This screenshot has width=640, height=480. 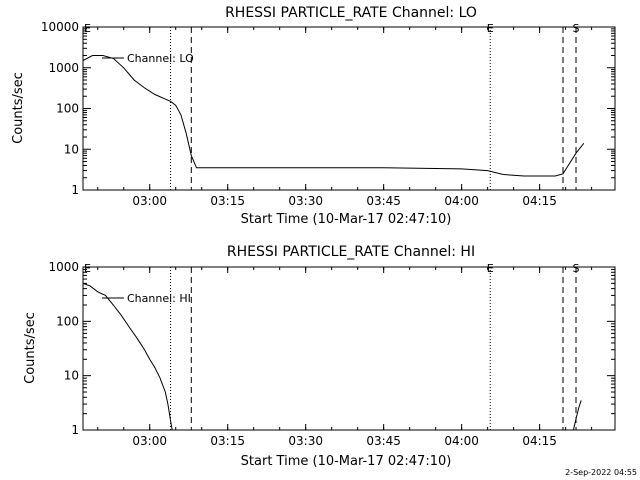 I want to click on lo-chart-title: RHESSI PARTICLE_RATE Channel: LO, so click(x=351, y=13).